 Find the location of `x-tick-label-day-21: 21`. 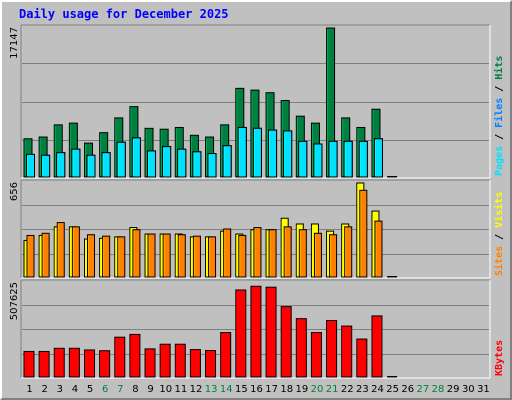

x-tick-label-day-21: 21 is located at coordinates (332, 389).